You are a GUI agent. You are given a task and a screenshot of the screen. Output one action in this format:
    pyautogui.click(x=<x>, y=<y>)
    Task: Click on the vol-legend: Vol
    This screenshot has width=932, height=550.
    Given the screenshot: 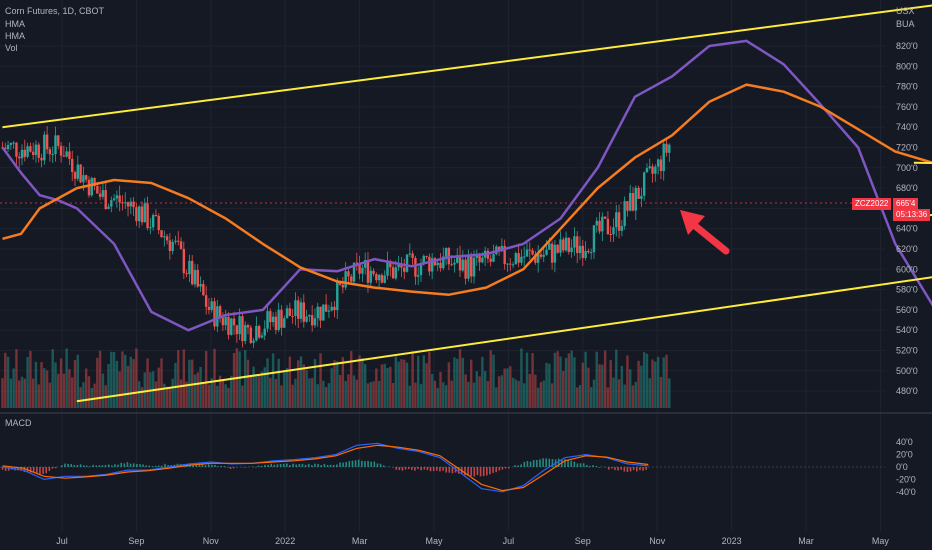 What is the action you would take?
    pyautogui.click(x=11, y=48)
    